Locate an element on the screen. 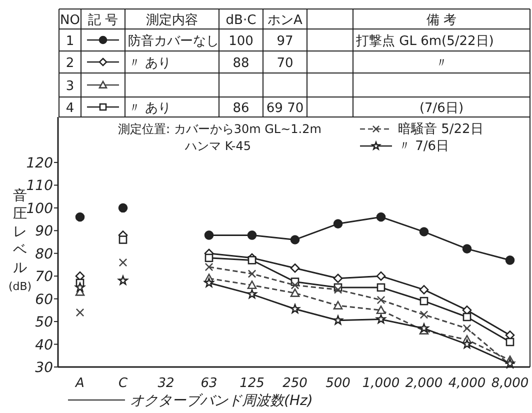  text: 70 is located at coordinates (285, 63).